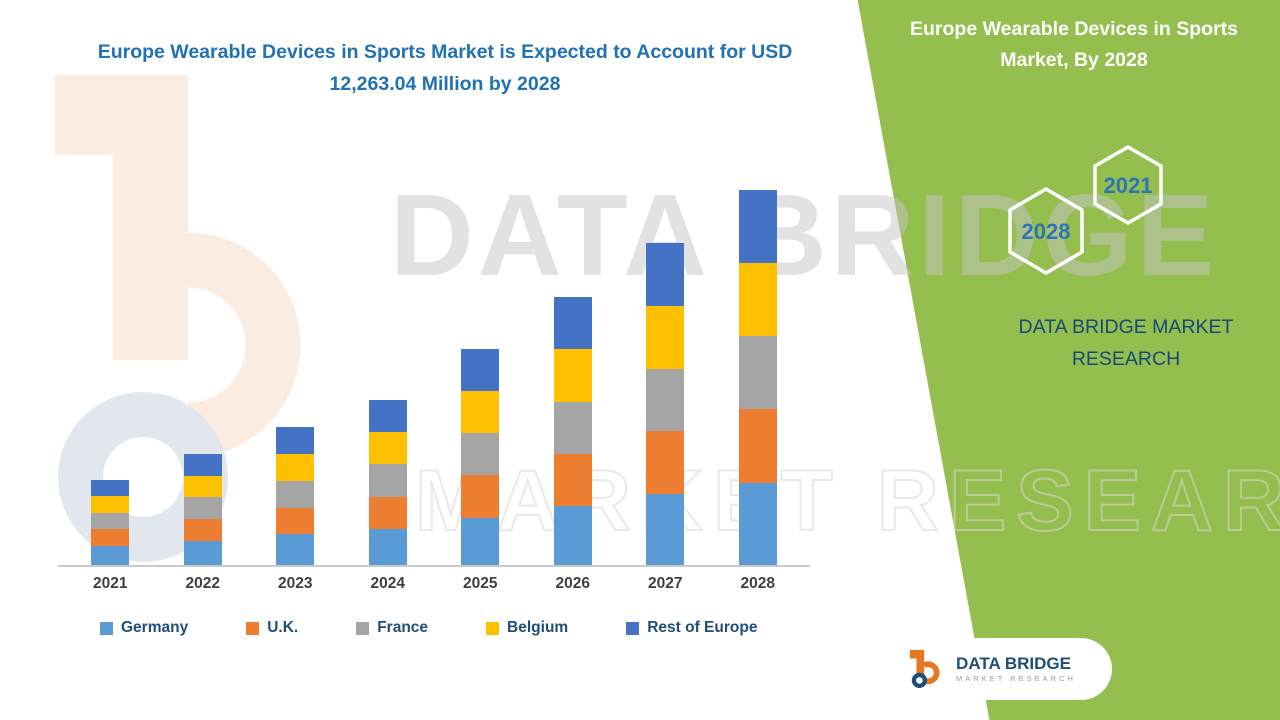 Image resolution: width=1280 pixels, height=720 pixels. What do you see at coordinates (295, 374) in the screenshot?
I see `bar-2023` at bounding box center [295, 374].